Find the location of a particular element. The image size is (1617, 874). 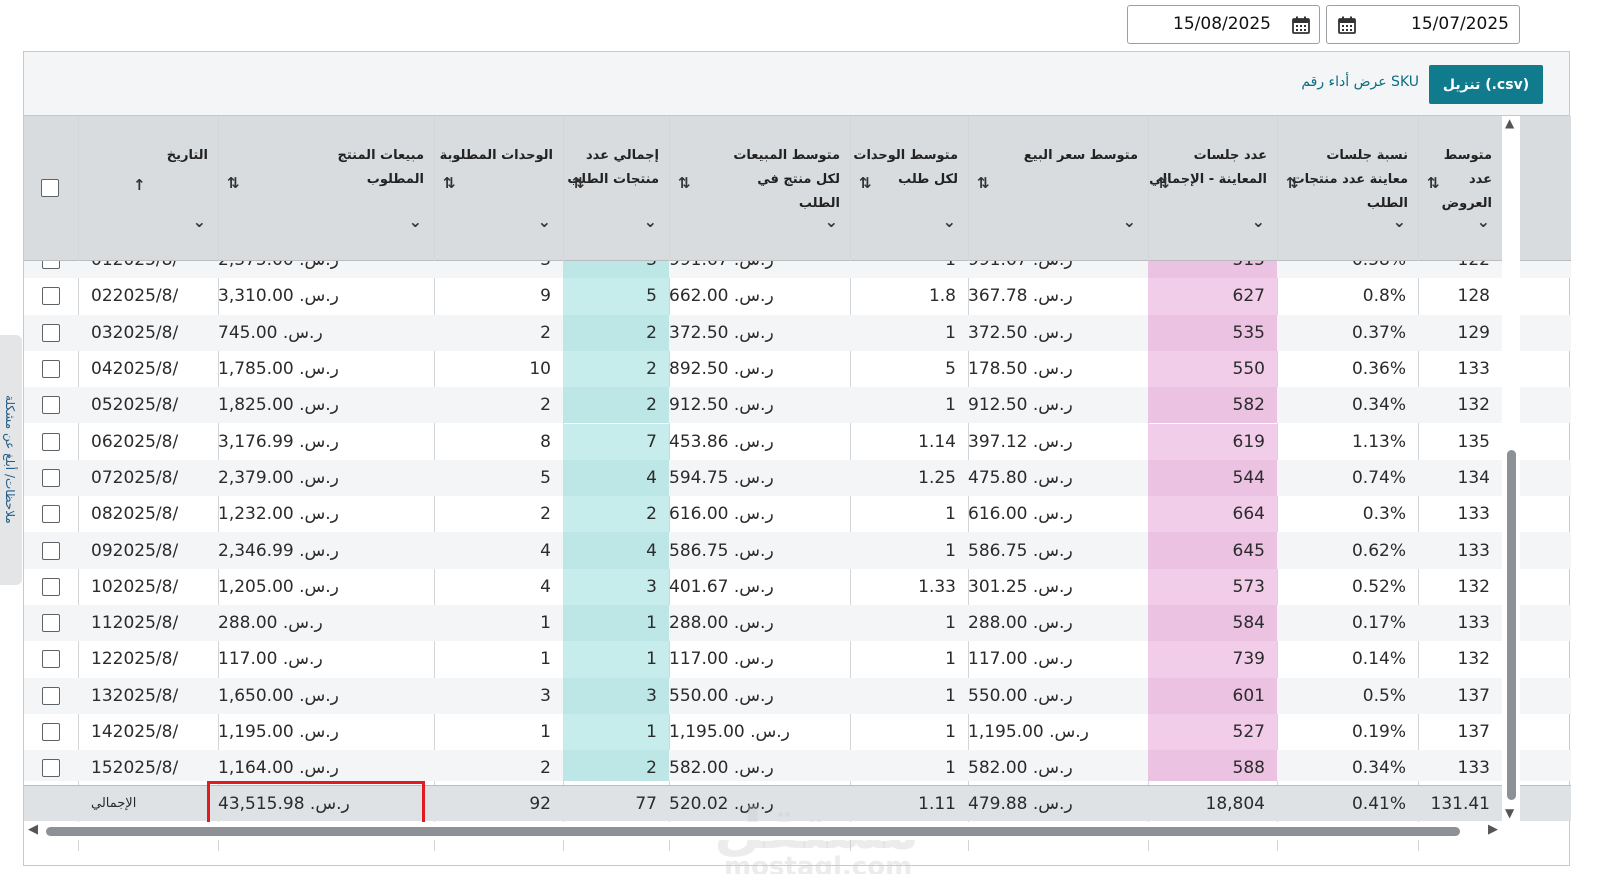

scroll-up-icon: ▲ is located at coordinates (1510, 123).